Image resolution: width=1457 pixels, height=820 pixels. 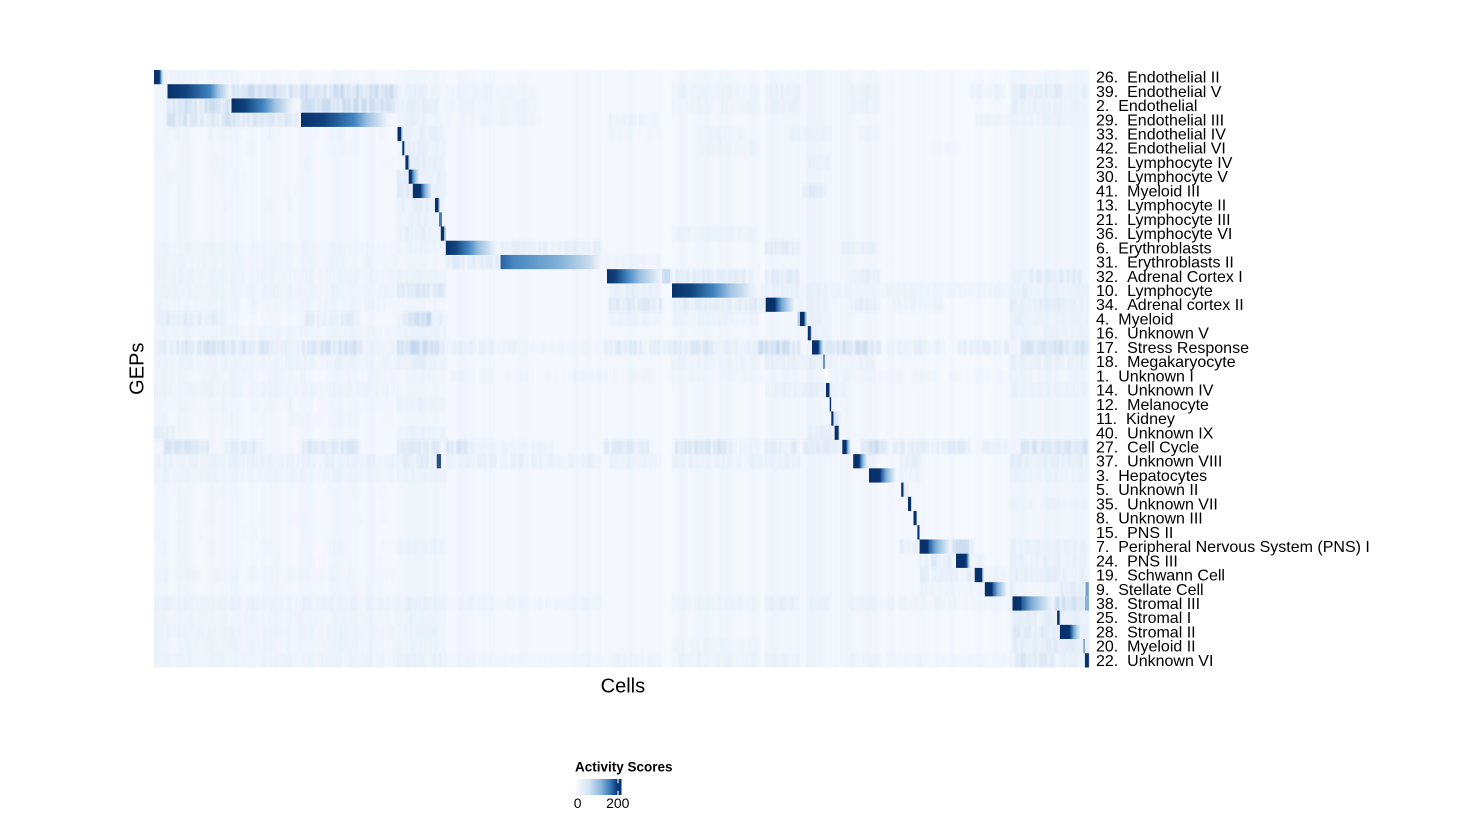 What do you see at coordinates (1164, 234) in the screenshot?
I see `svg-text: 36. Lymphocyte VI` at bounding box center [1164, 234].